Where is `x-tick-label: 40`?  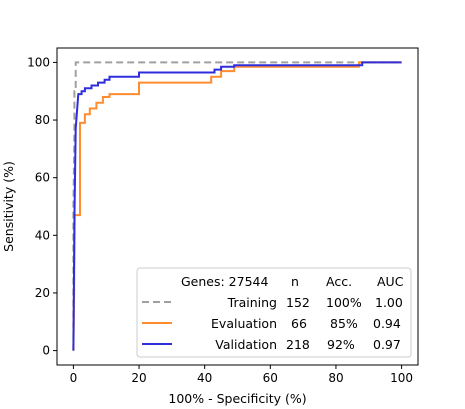 x-tick-label: 40 is located at coordinates (204, 378).